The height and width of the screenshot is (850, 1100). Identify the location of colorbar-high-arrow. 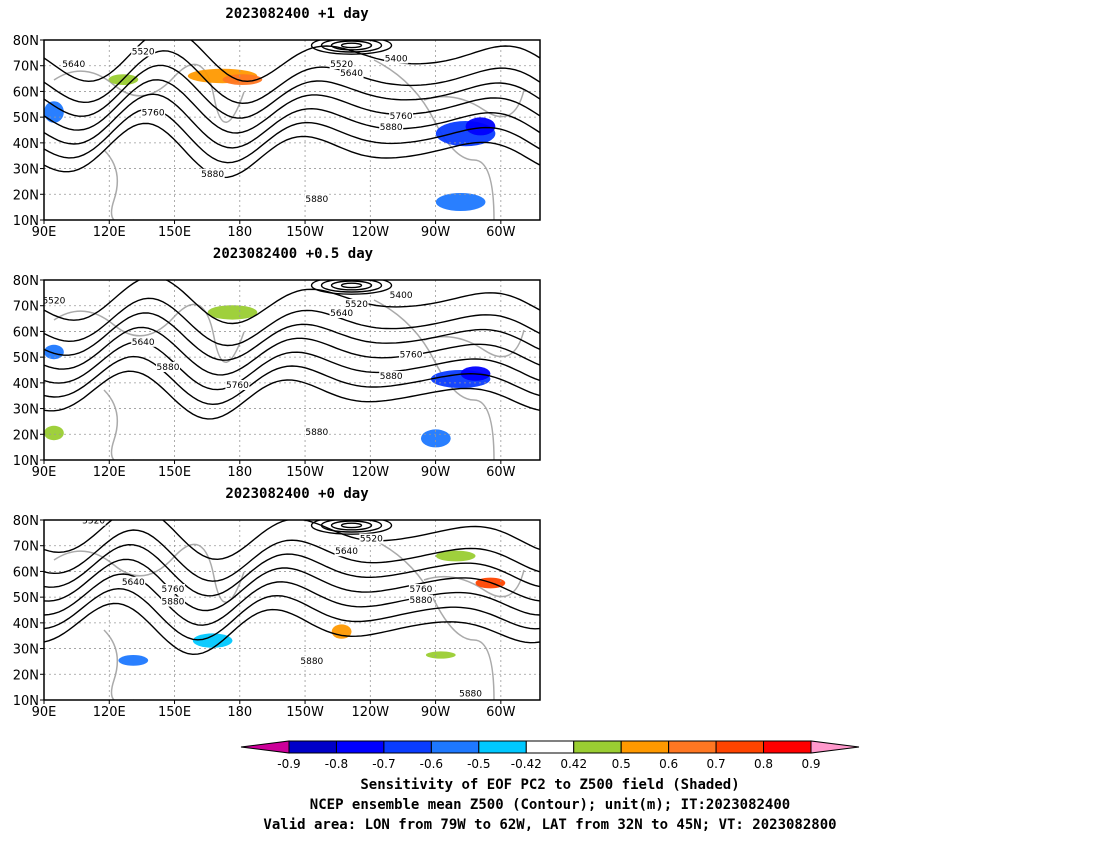
(835, 747).